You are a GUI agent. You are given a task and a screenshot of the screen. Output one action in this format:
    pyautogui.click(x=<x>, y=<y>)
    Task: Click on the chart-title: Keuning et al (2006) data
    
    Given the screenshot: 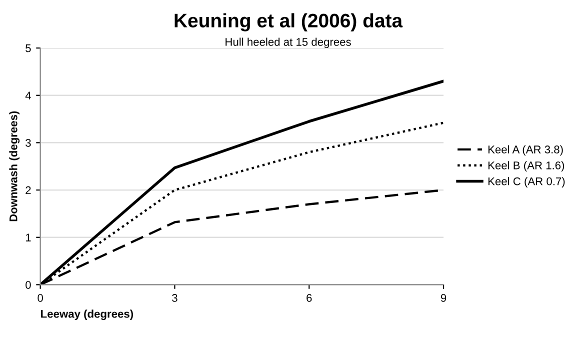 What is the action you would take?
    pyautogui.click(x=288, y=22)
    